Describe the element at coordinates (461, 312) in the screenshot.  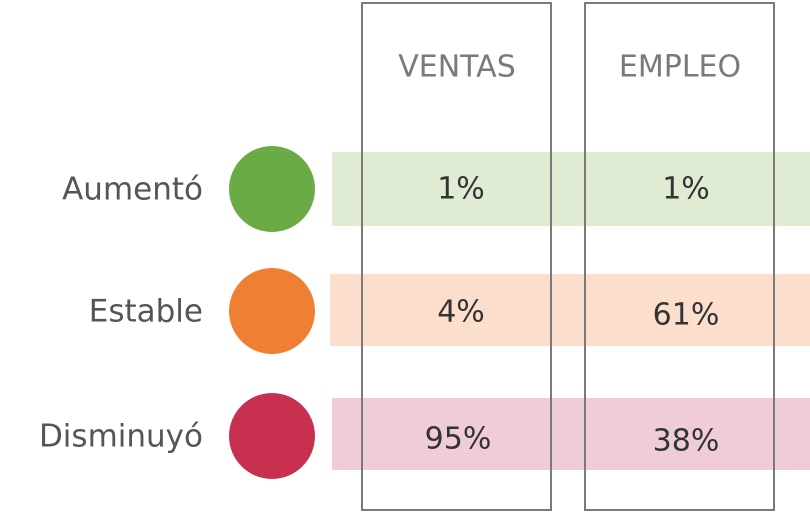
I see `cell-value: 4%` at that location.